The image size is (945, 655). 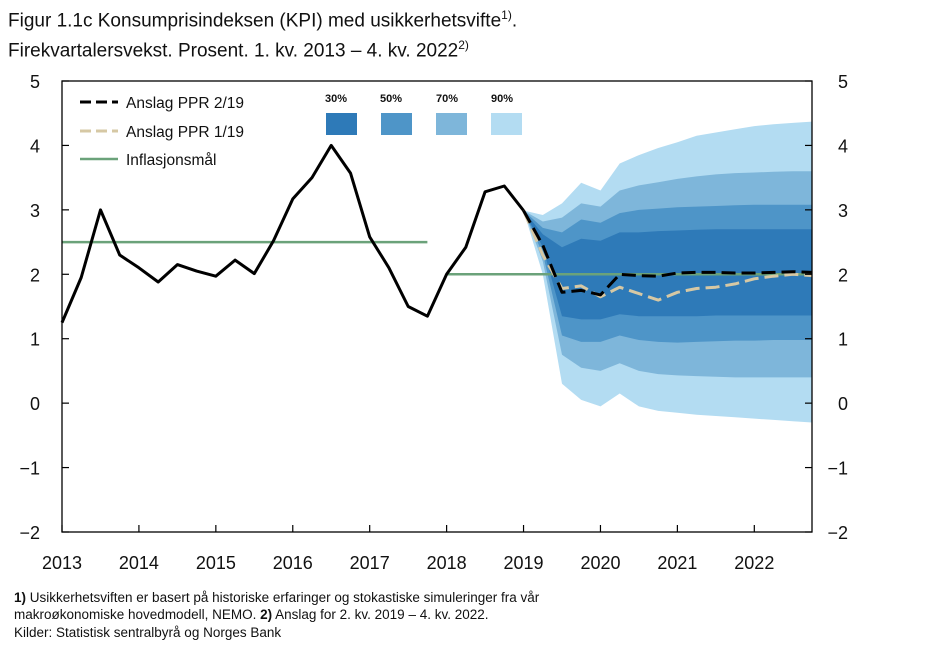 What do you see at coordinates (336, 99) in the screenshot?
I see `fan-legend-label-30: 30%` at bounding box center [336, 99].